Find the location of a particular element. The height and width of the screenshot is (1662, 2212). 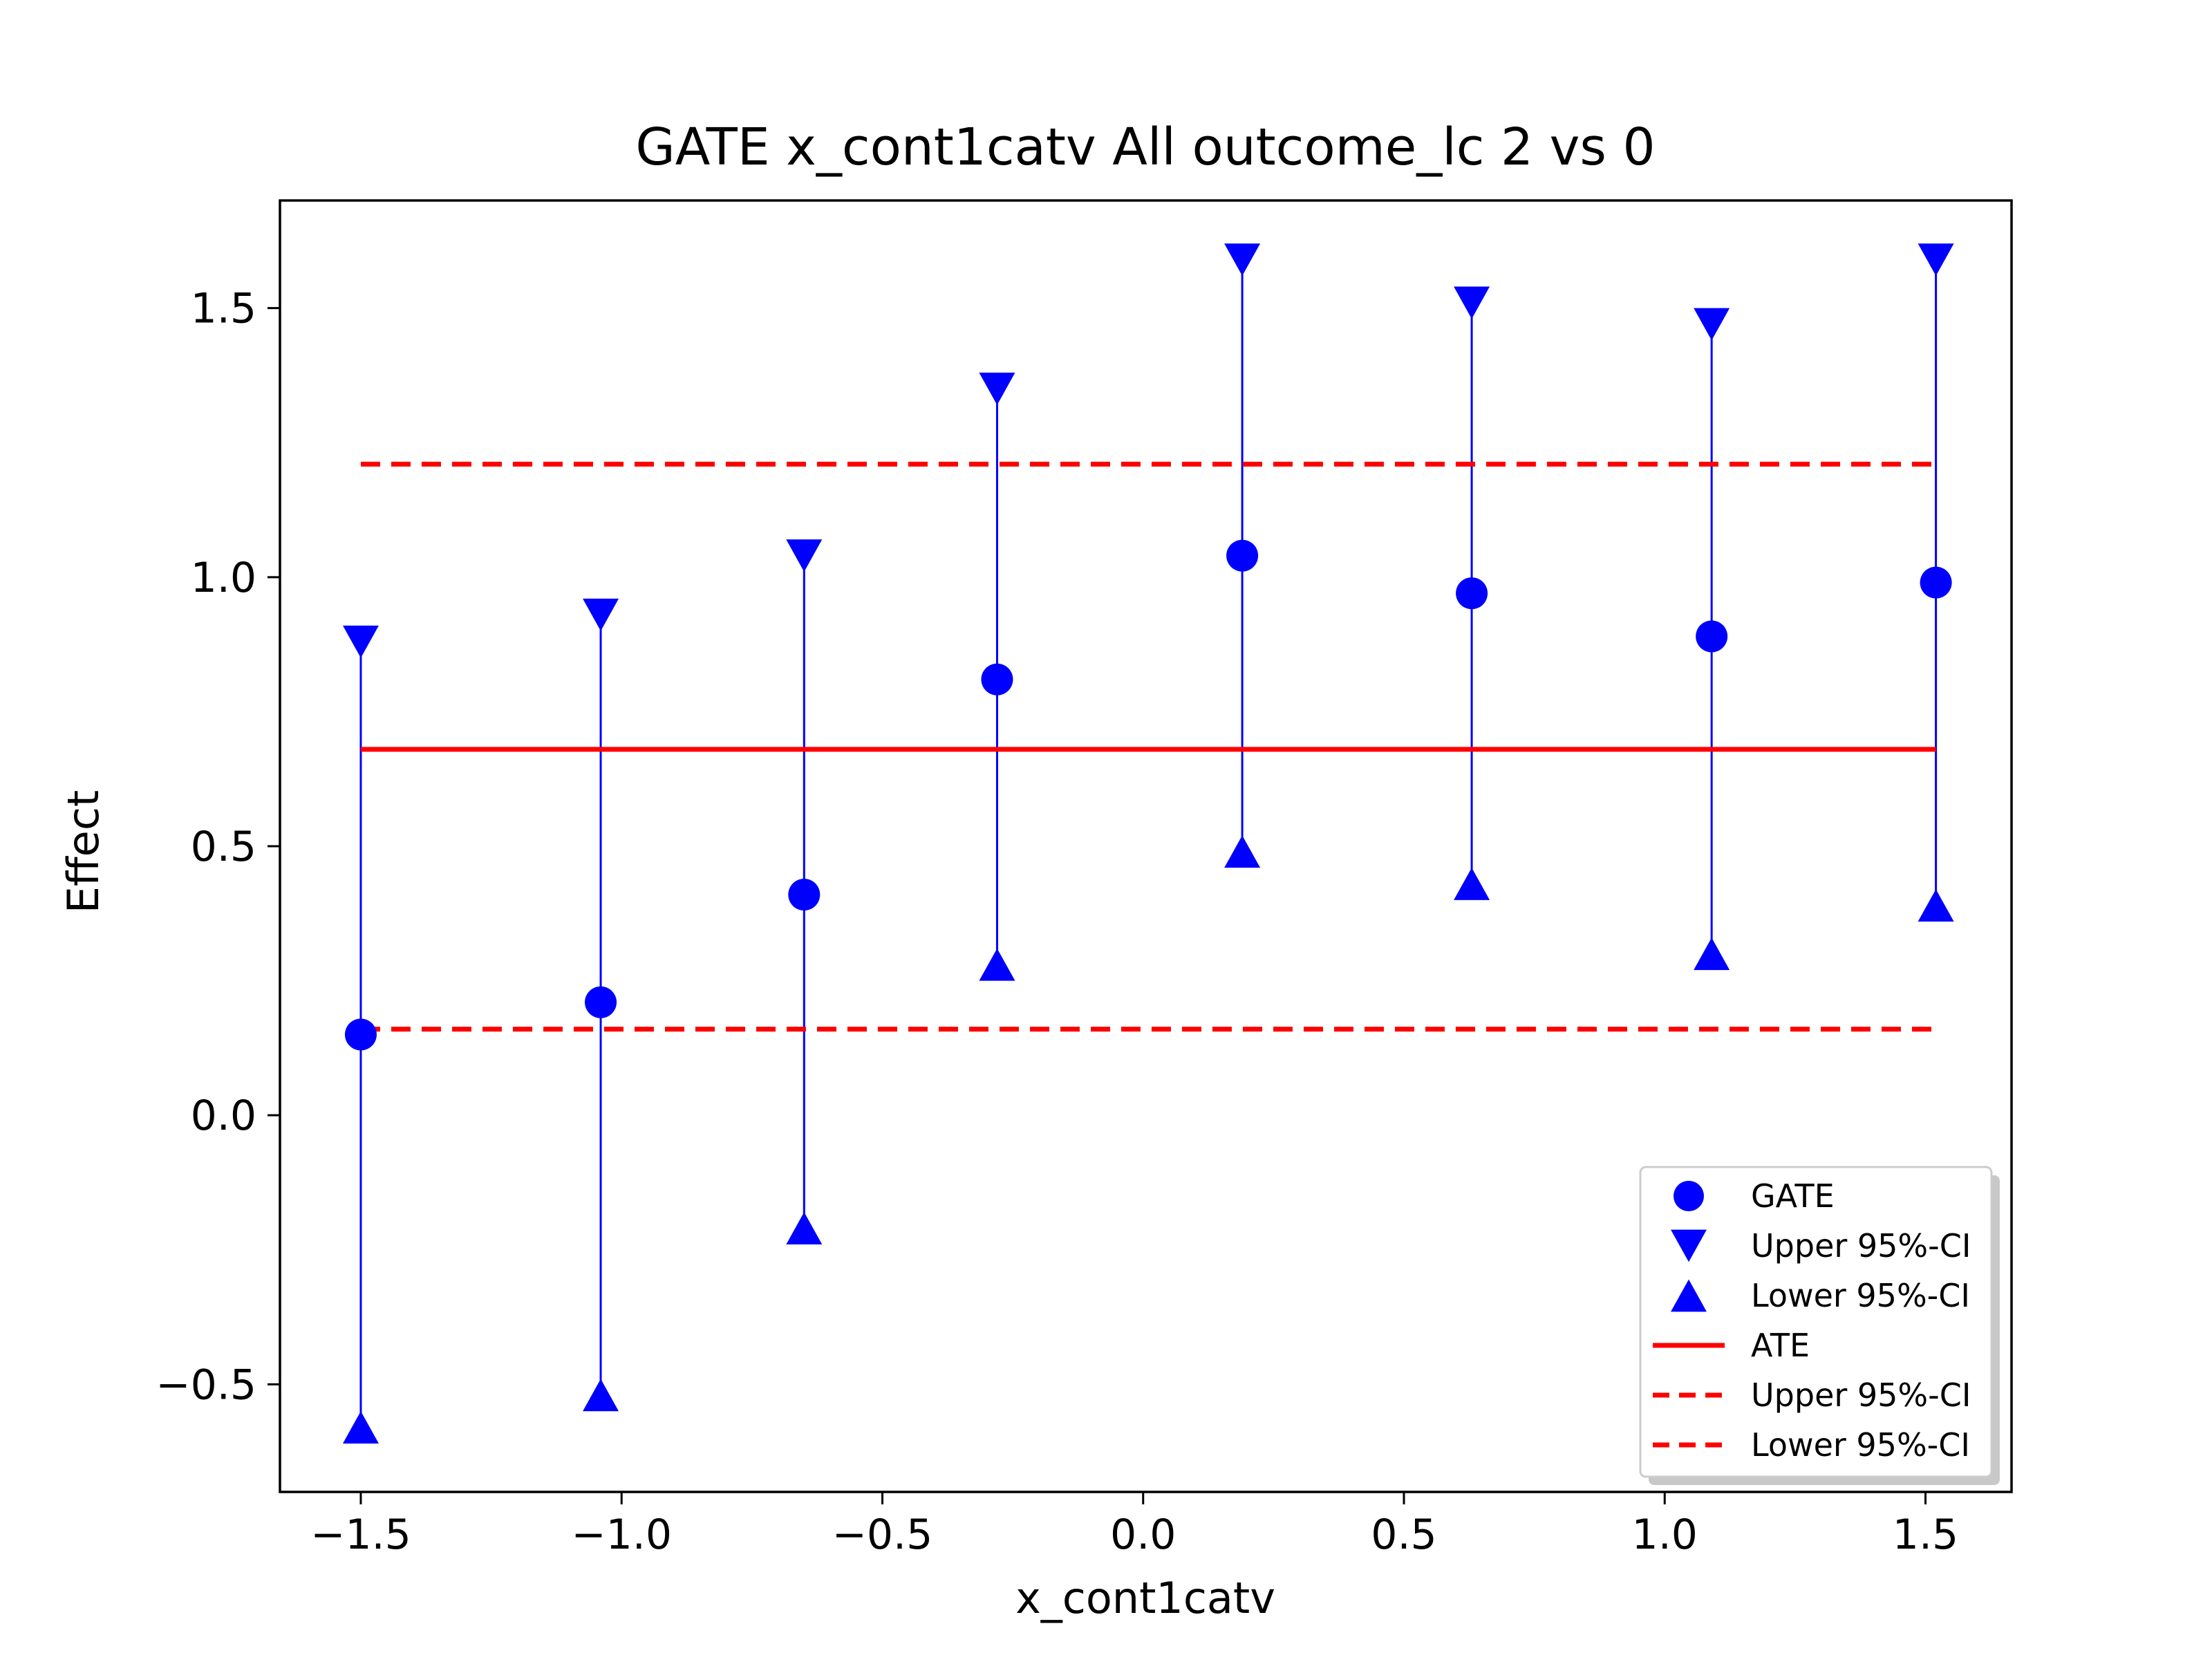

legend-box is located at coordinates (1816, 1322).